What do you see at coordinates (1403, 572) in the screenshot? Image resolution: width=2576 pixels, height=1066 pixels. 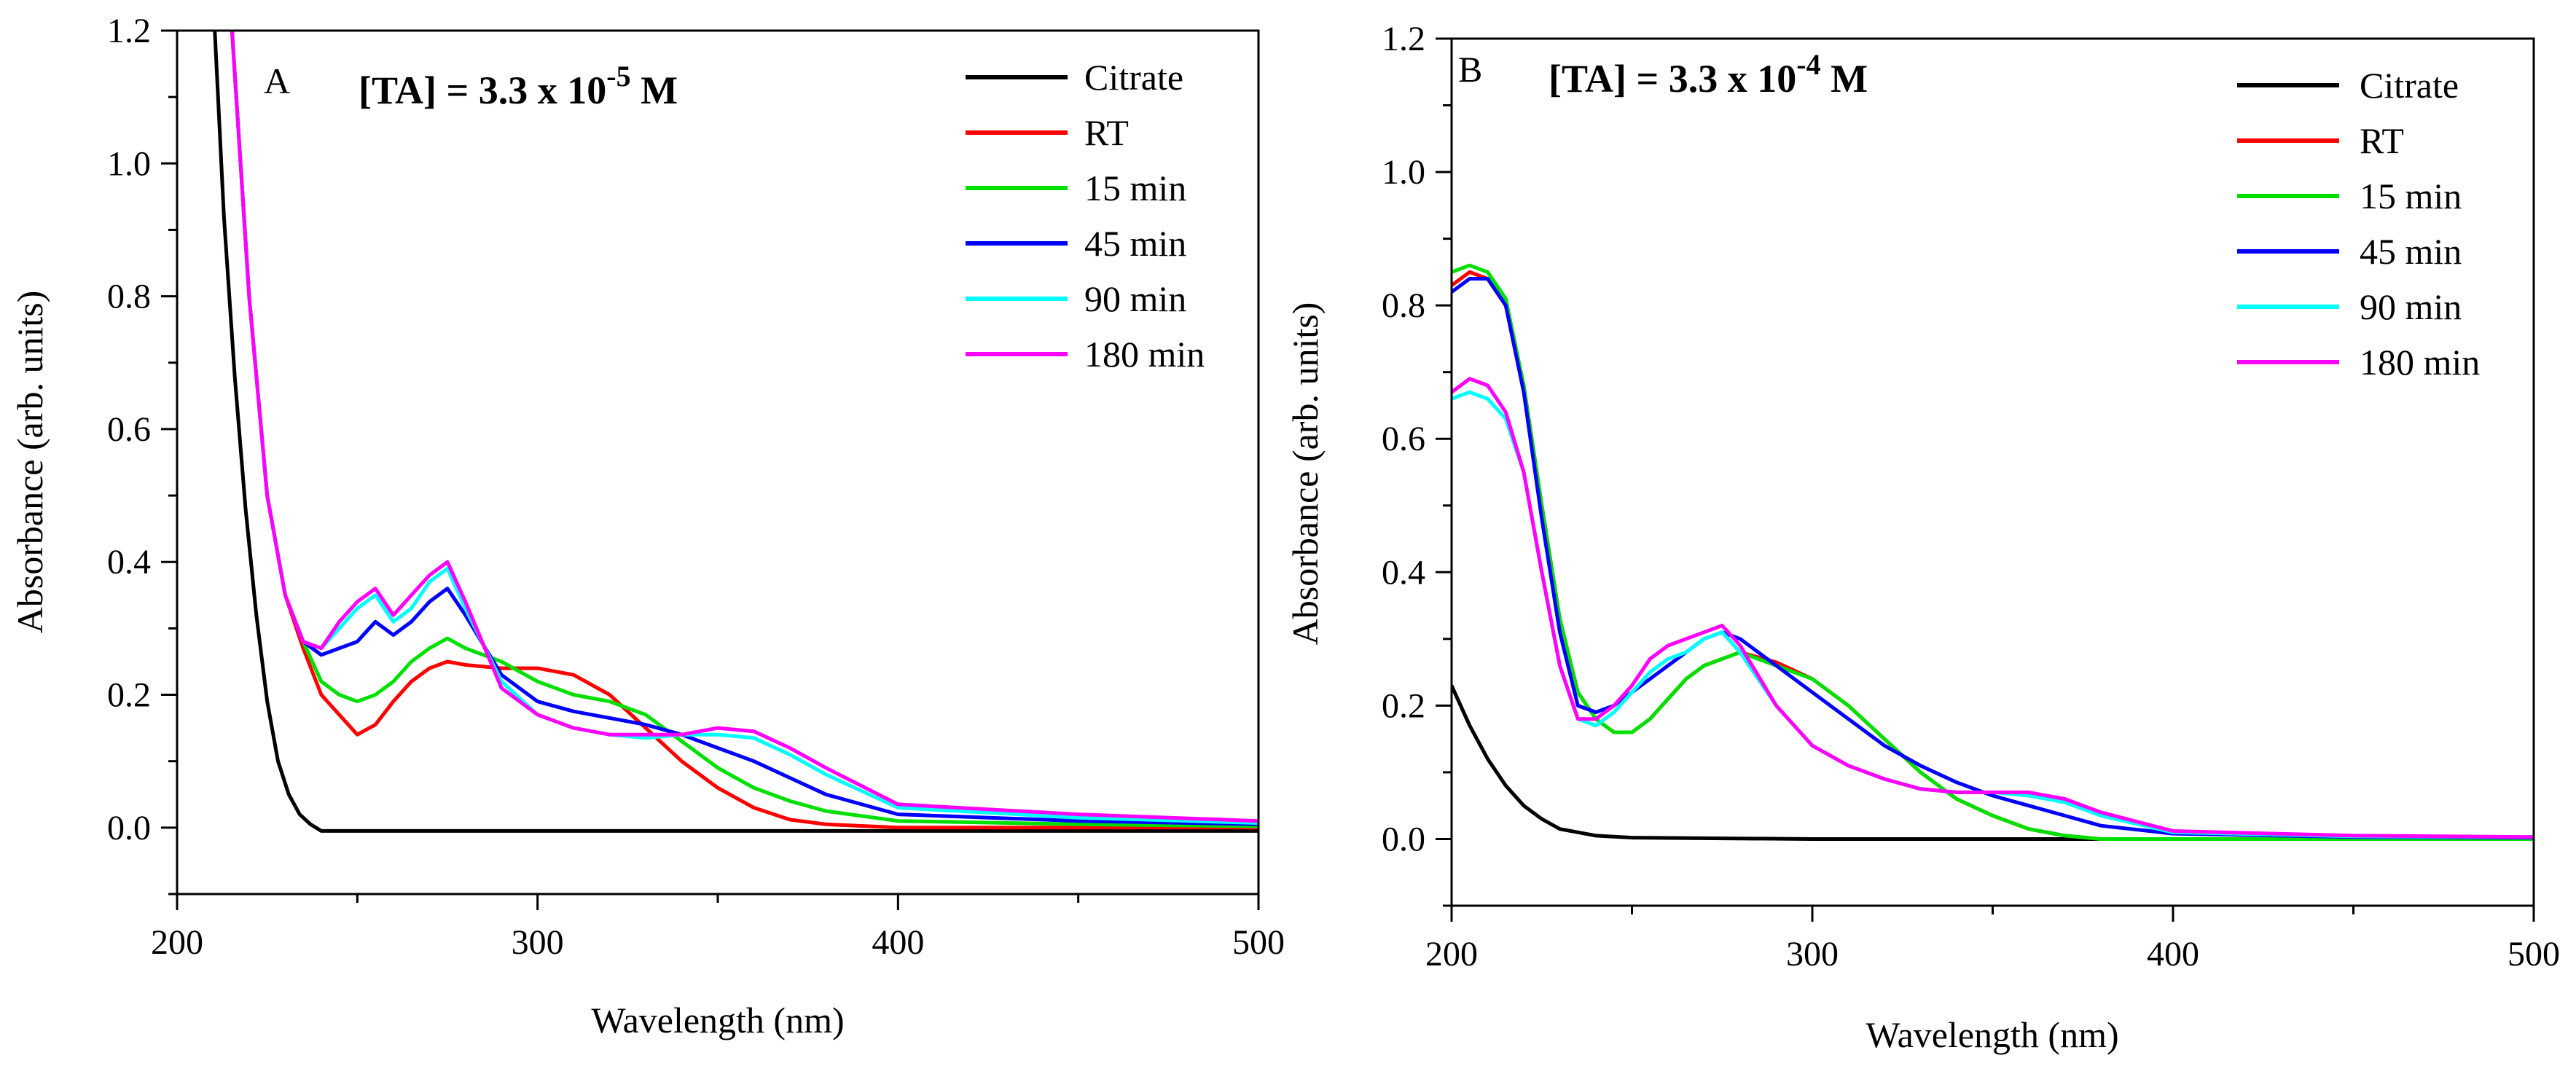 I see `panel-b-y-tick-label: 0.4` at bounding box center [1403, 572].